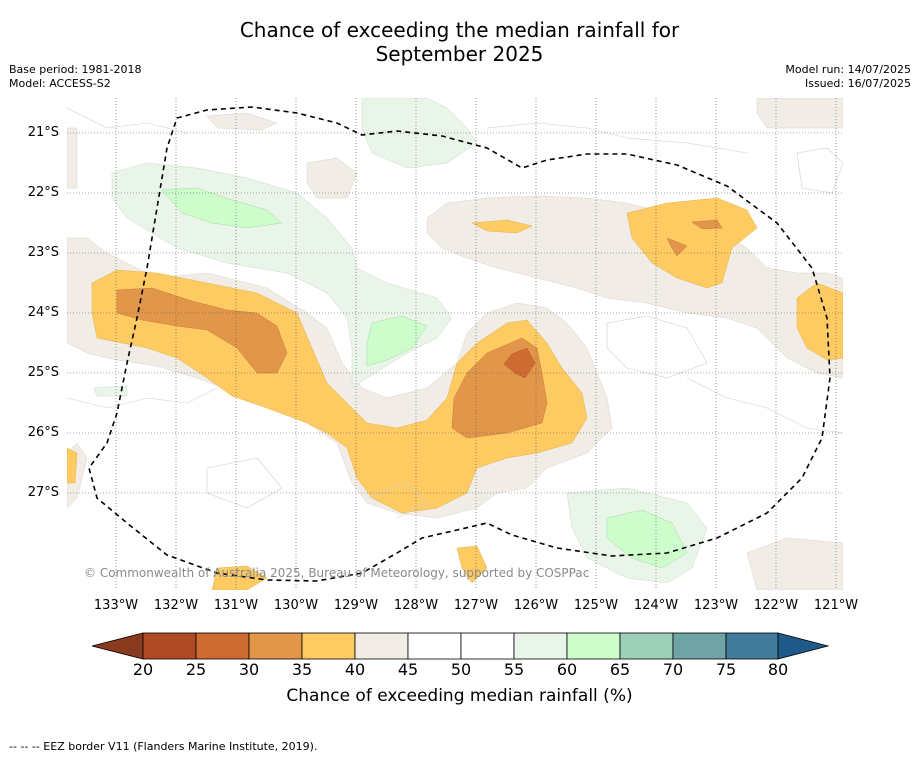 Image resolution: width=919 pixels, height=758 pixels. What do you see at coordinates (60, 83) in the screenshot?
I see `model-text: Model: ACCESS-S2` at bounding box center [60, 83].